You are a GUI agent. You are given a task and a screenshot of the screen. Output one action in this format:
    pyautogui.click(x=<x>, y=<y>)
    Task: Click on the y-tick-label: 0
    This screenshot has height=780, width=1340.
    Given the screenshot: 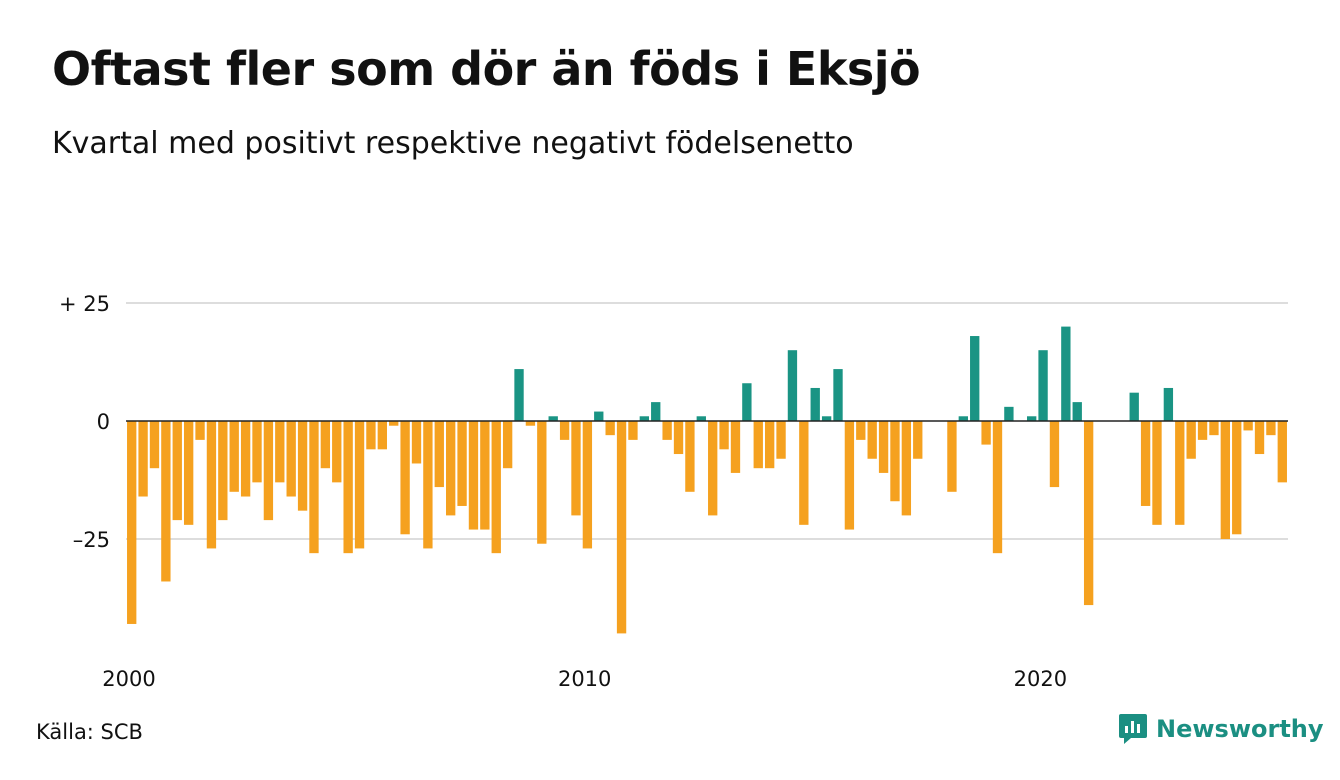 What is the action you would take?
    pyautogui.click(x=103, y=422)
    